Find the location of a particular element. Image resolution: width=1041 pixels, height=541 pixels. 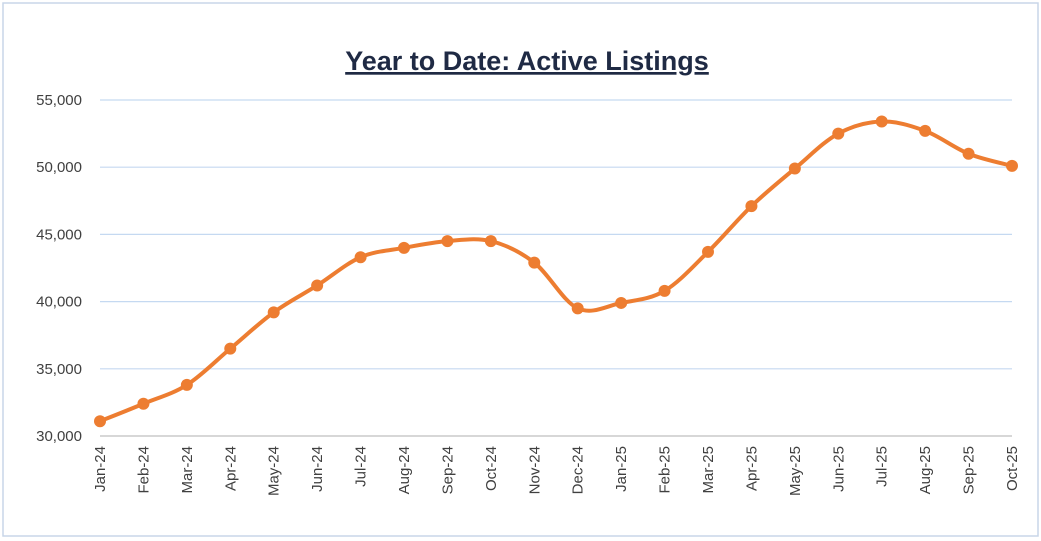

x-tick-label: Dec-24 is located at coordinates (578, 470).